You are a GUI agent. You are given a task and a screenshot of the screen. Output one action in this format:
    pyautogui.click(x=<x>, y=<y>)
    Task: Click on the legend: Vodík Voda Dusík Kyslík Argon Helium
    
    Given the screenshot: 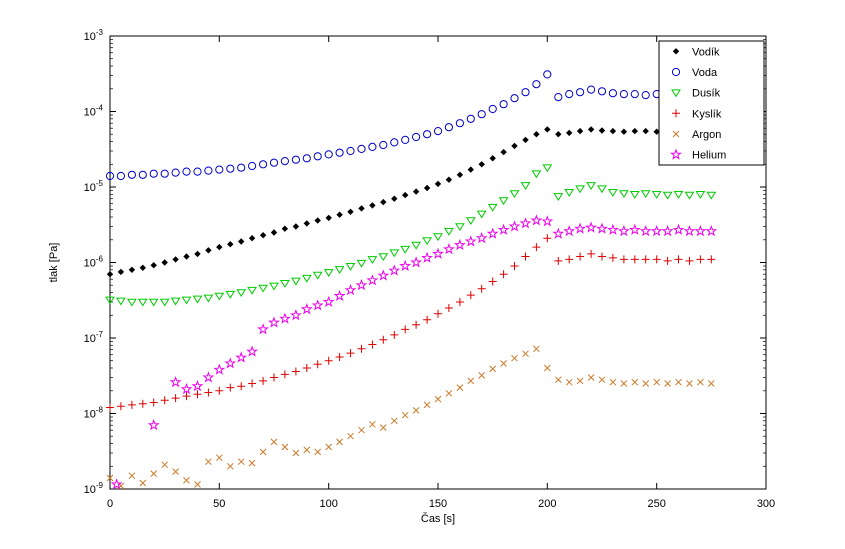 What is the action you would take?
    pyautogui.click(x=711, y=103)
    